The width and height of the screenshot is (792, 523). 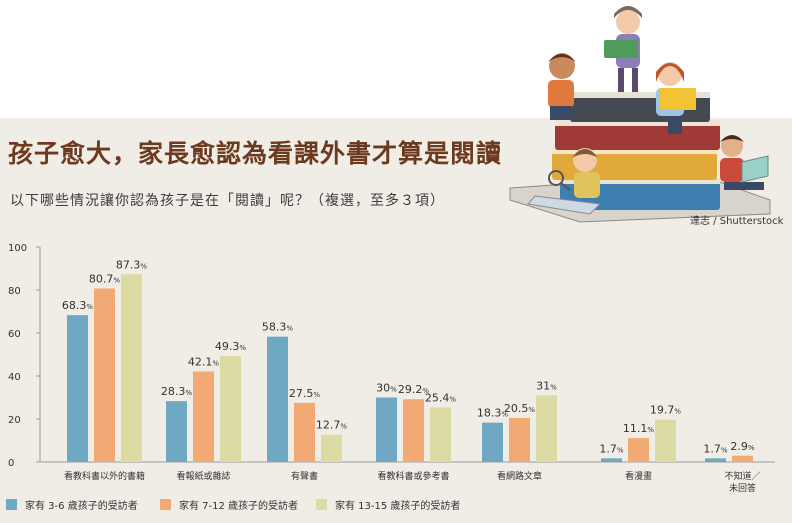 What do you see at coordinates (204, 361) in the screenshot?
I see `bar-value-label: 42.1%` at bounding box center [204, 361].